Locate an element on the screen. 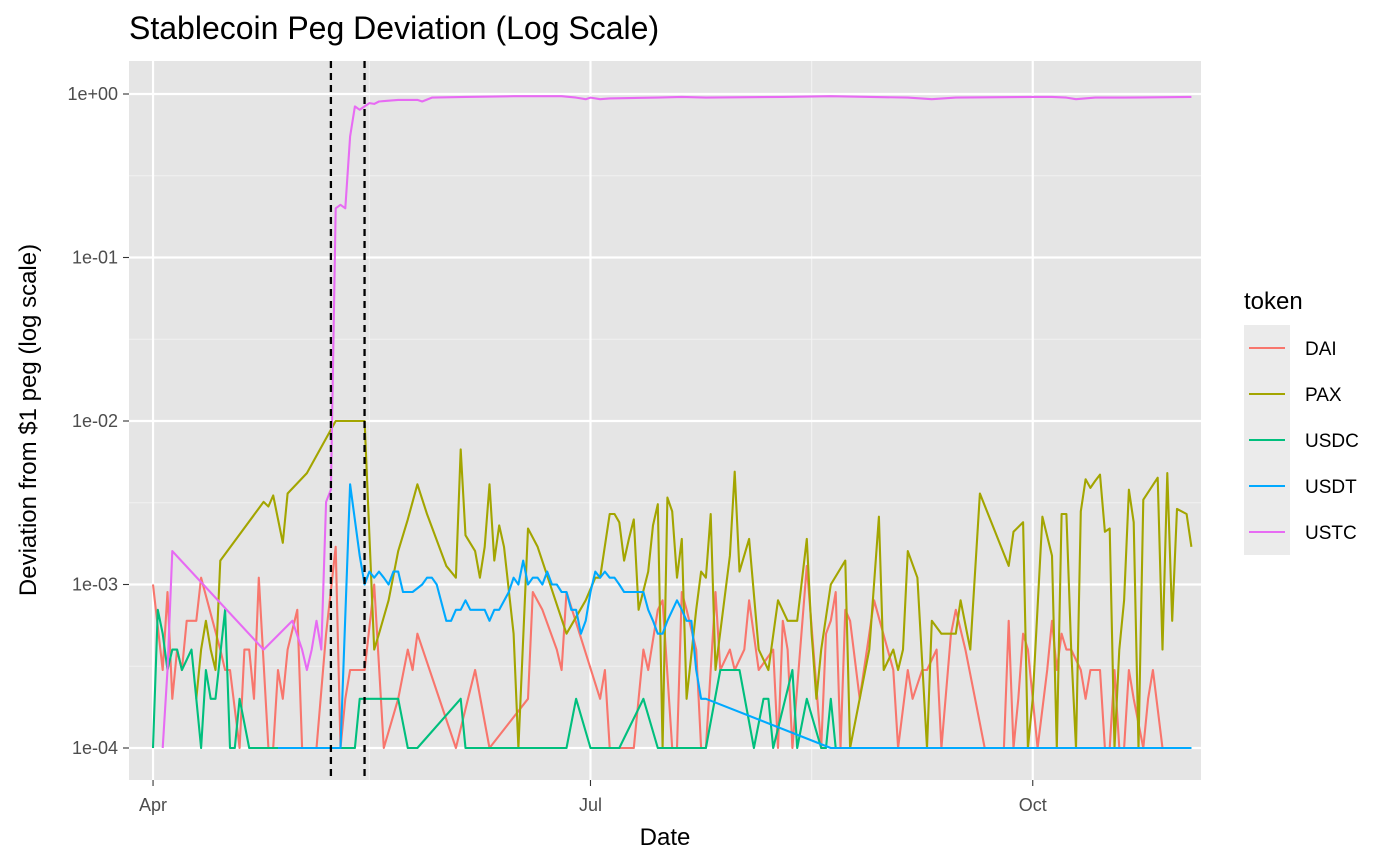 This screenshot has height=865, width=1400. y-axis-title: Deviation from $1 peg (log scale) is located at coordinates (28, 420).